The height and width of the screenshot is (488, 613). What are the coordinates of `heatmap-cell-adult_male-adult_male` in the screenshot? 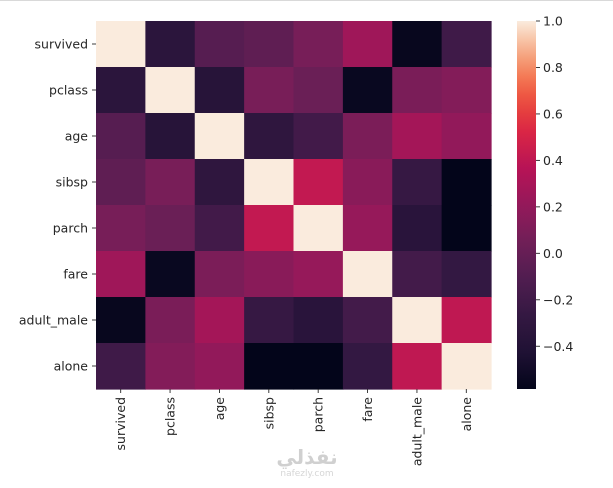 It's located at (417, 320).